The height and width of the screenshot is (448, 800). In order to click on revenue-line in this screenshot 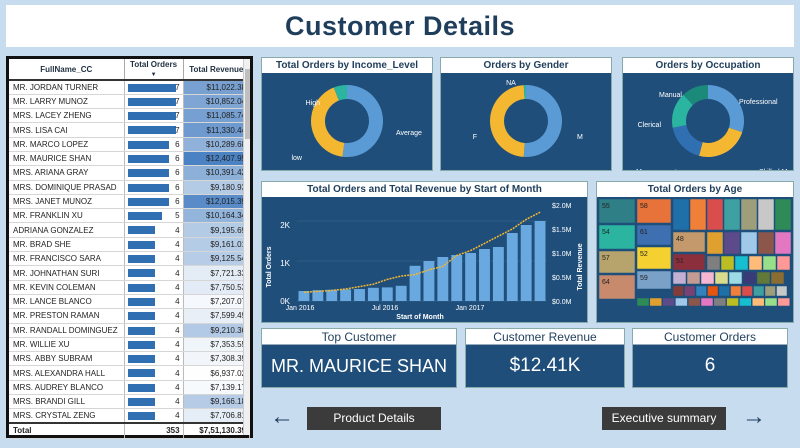, I will do `click(422, 252)`.